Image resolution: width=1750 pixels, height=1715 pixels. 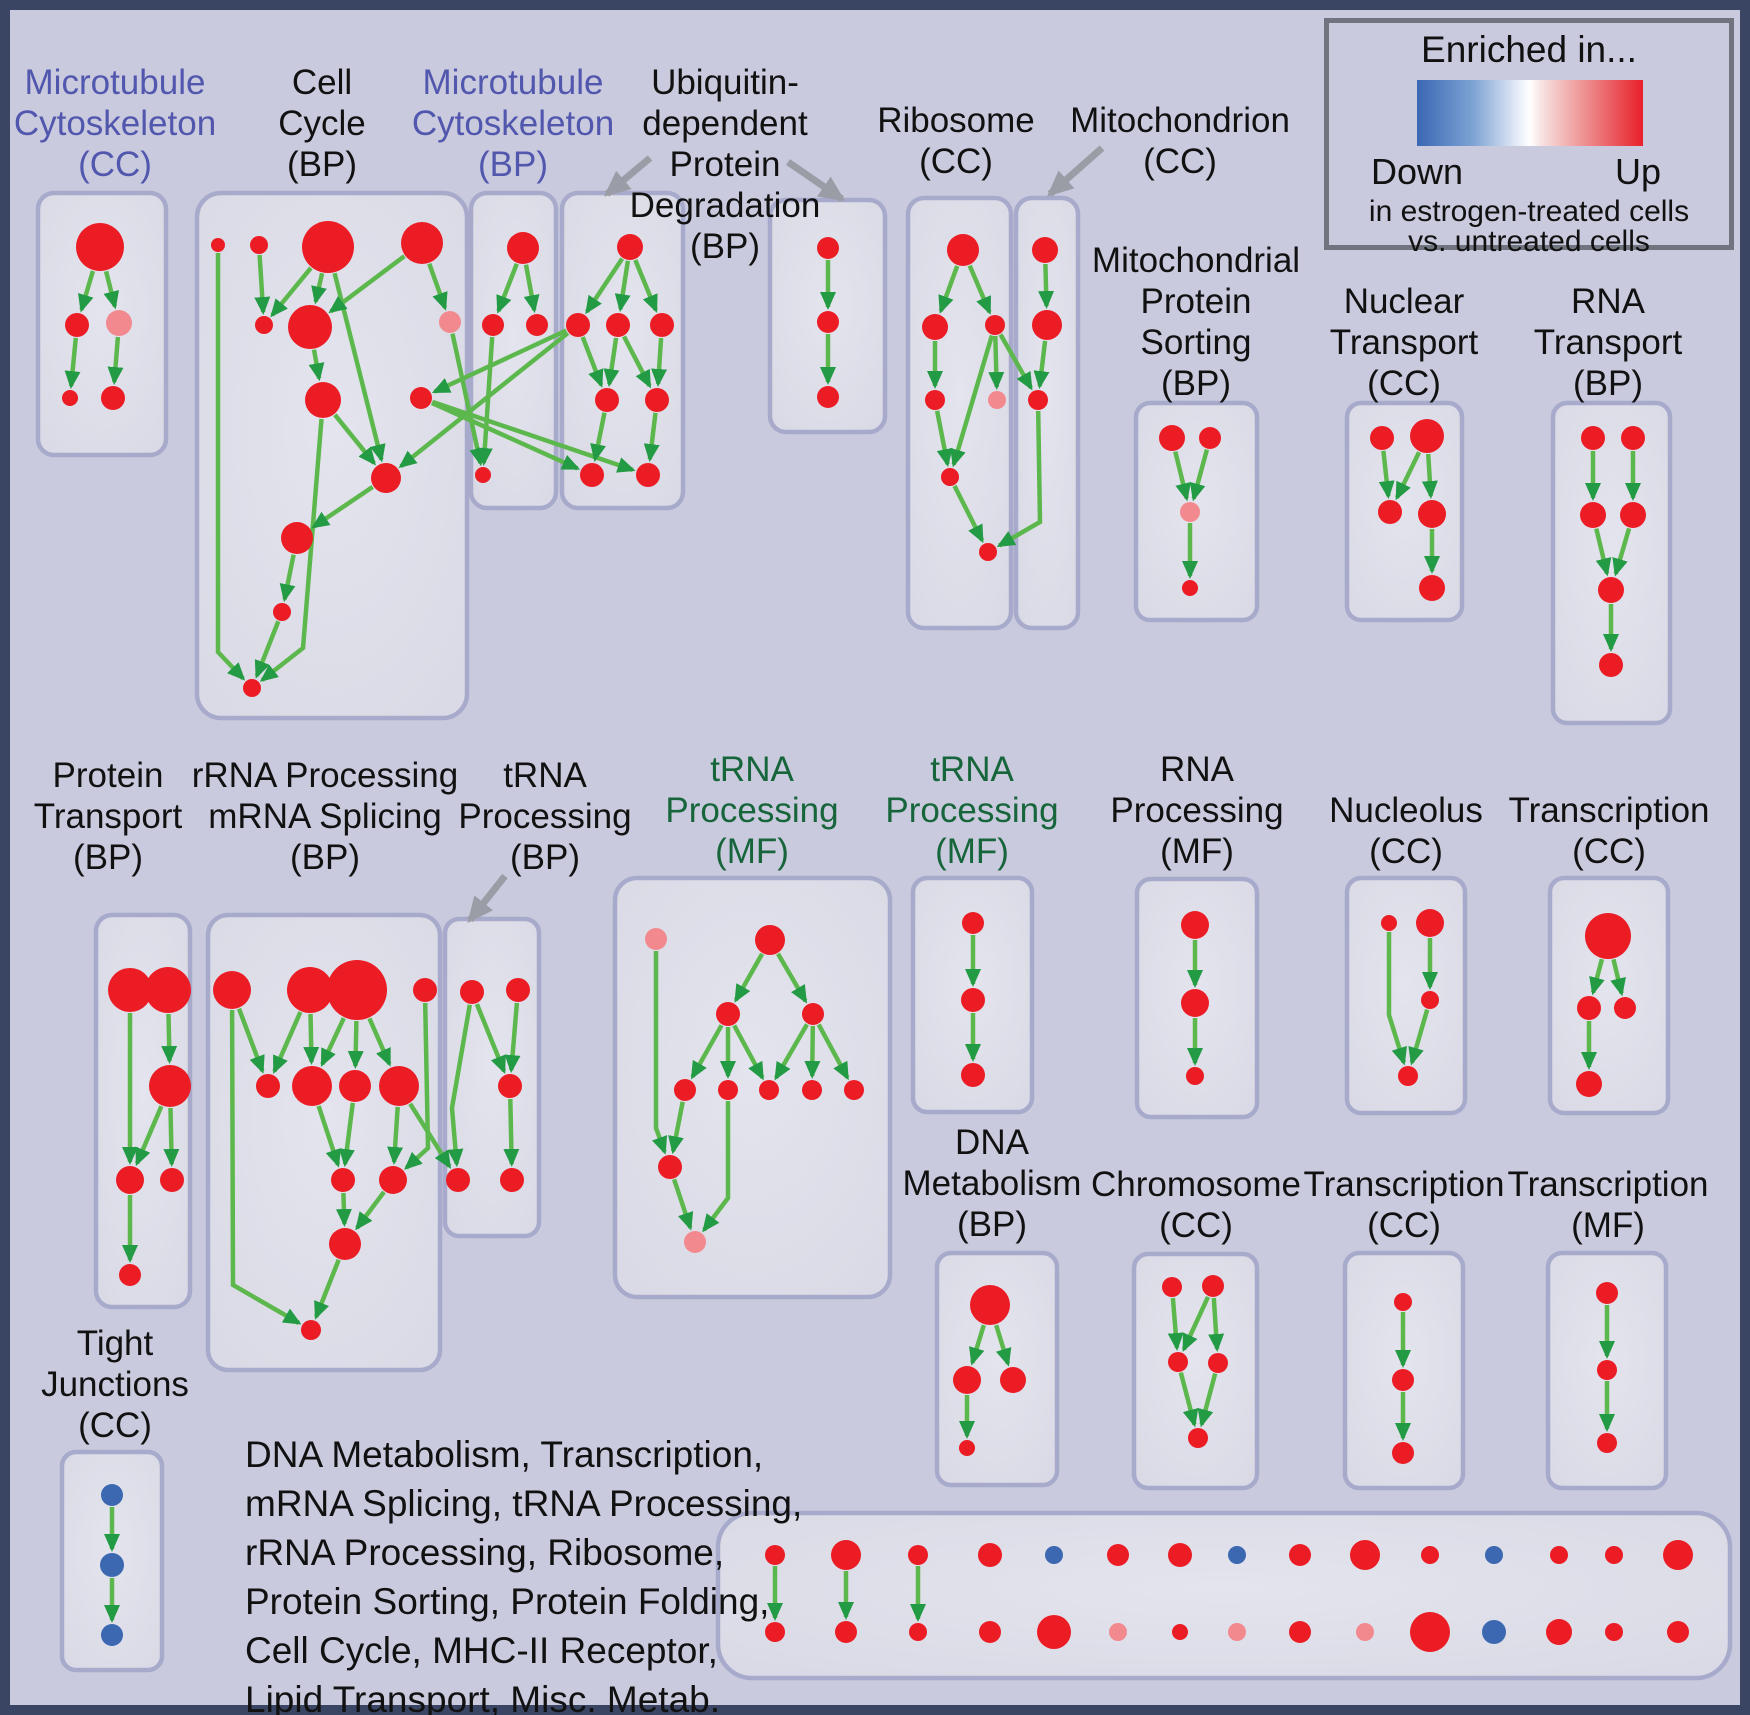 I want to click on node-K4, so click(x=1589, y=1084).